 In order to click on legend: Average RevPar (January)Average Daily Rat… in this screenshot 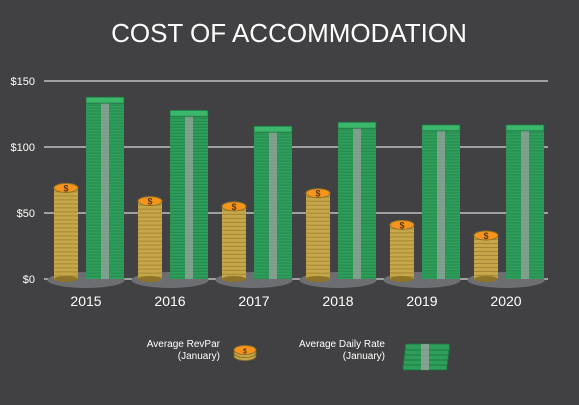, I will do `click(298, 355)`.